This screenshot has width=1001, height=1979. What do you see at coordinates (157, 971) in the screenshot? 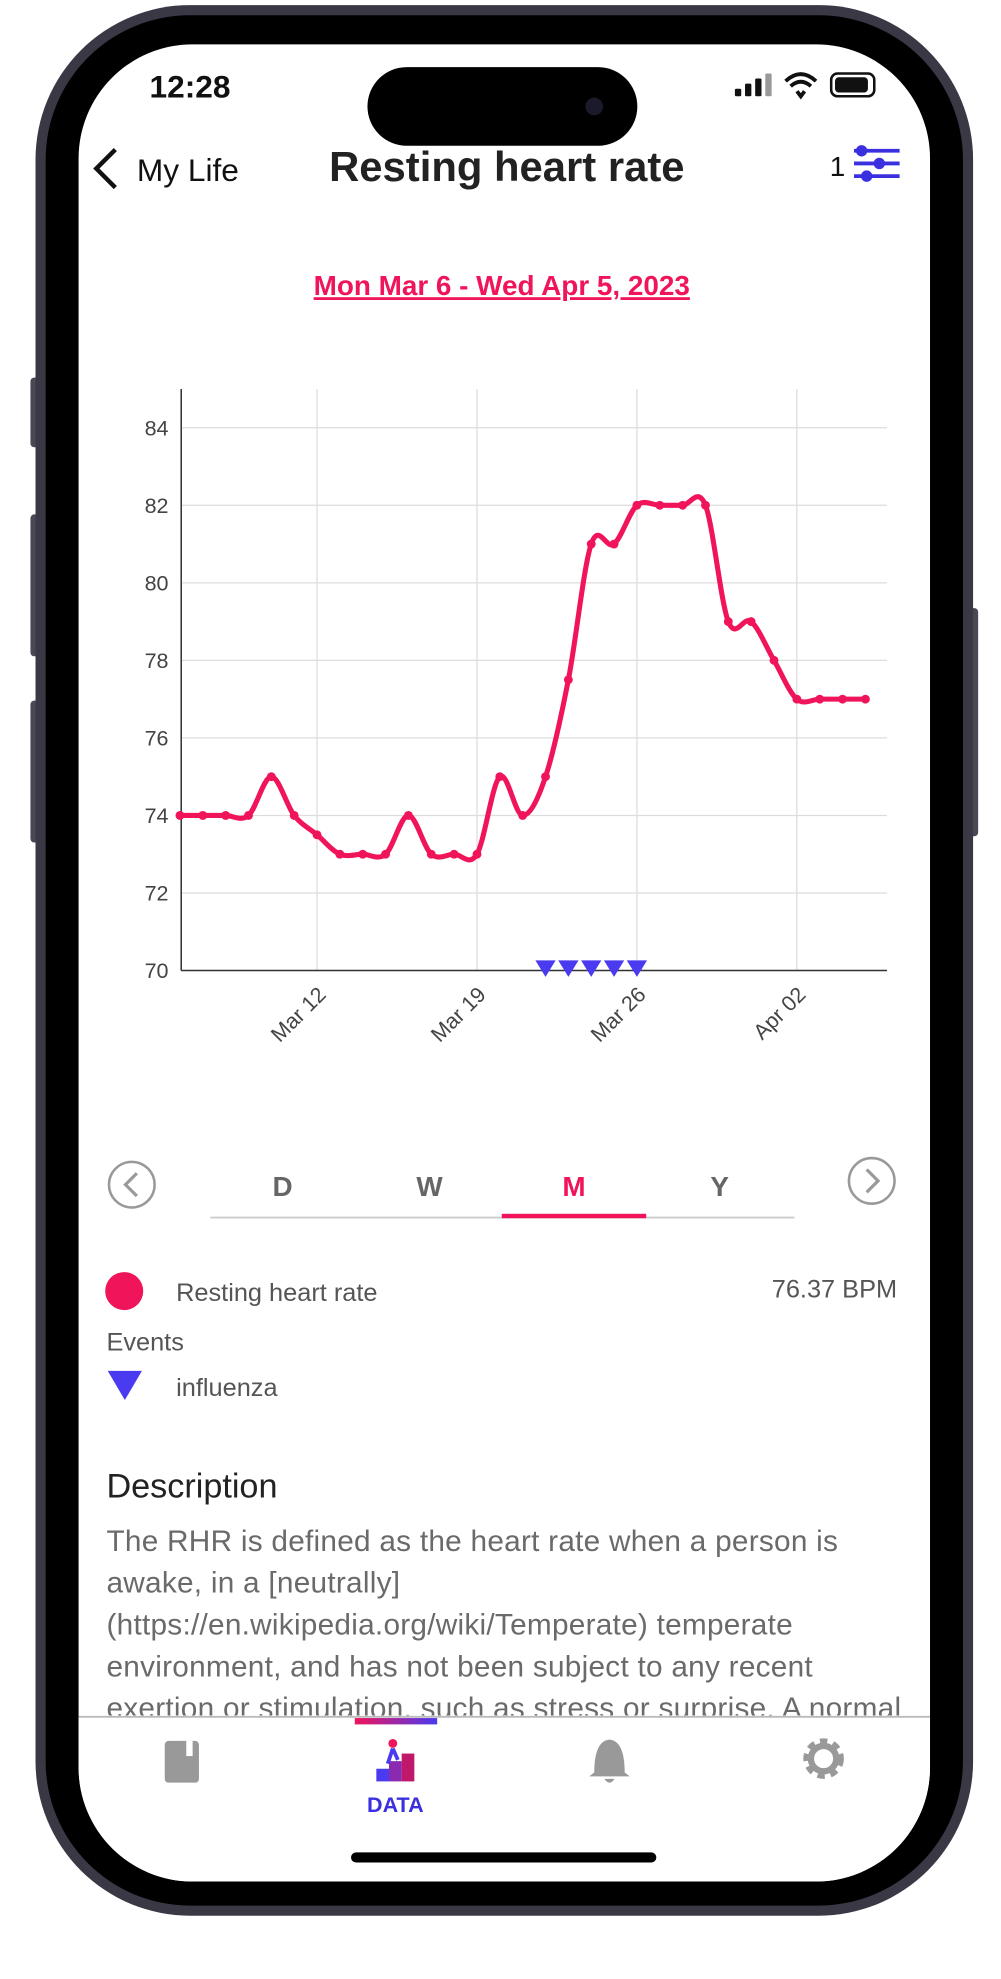
I see `y-tick-label: 70` at bounding box center [157, 971].